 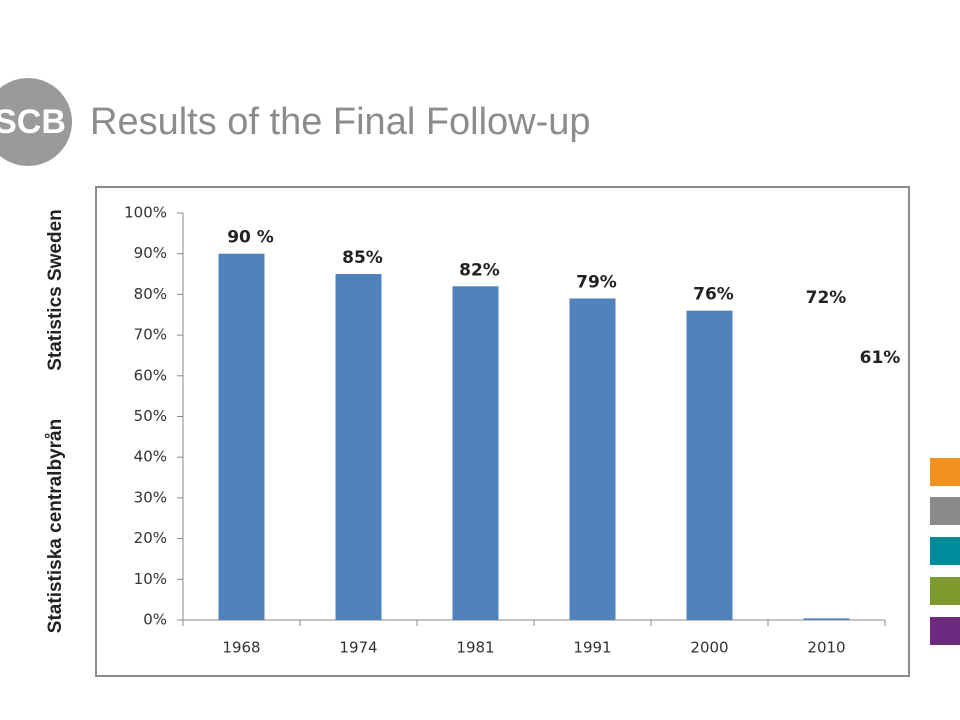 What do you see at coordinates (596, 282) in the screenshot?
I see `value-label: 79%` at bounding box center [596, 282].